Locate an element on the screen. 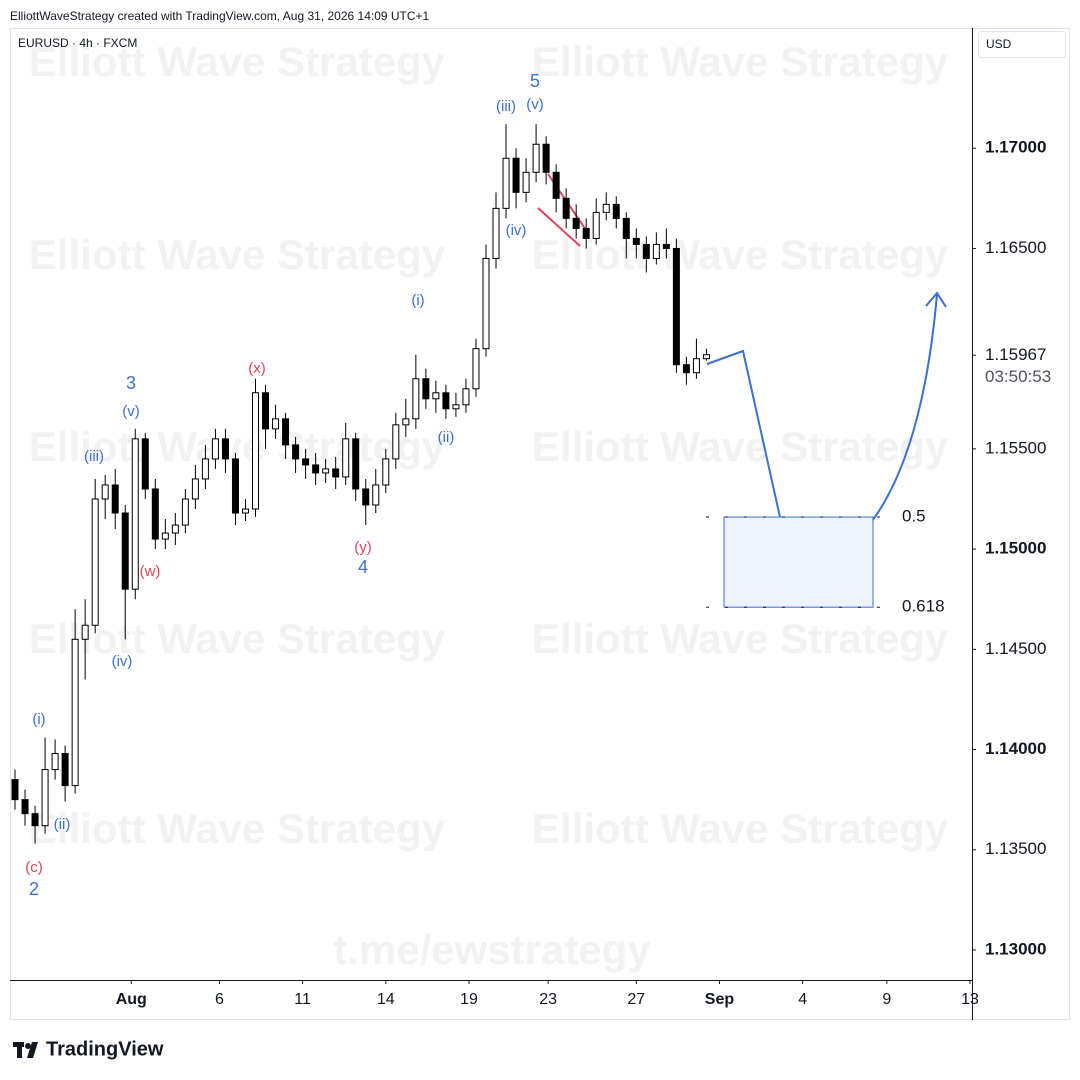  wave-label: (c) is located at coordinates (34, 867).